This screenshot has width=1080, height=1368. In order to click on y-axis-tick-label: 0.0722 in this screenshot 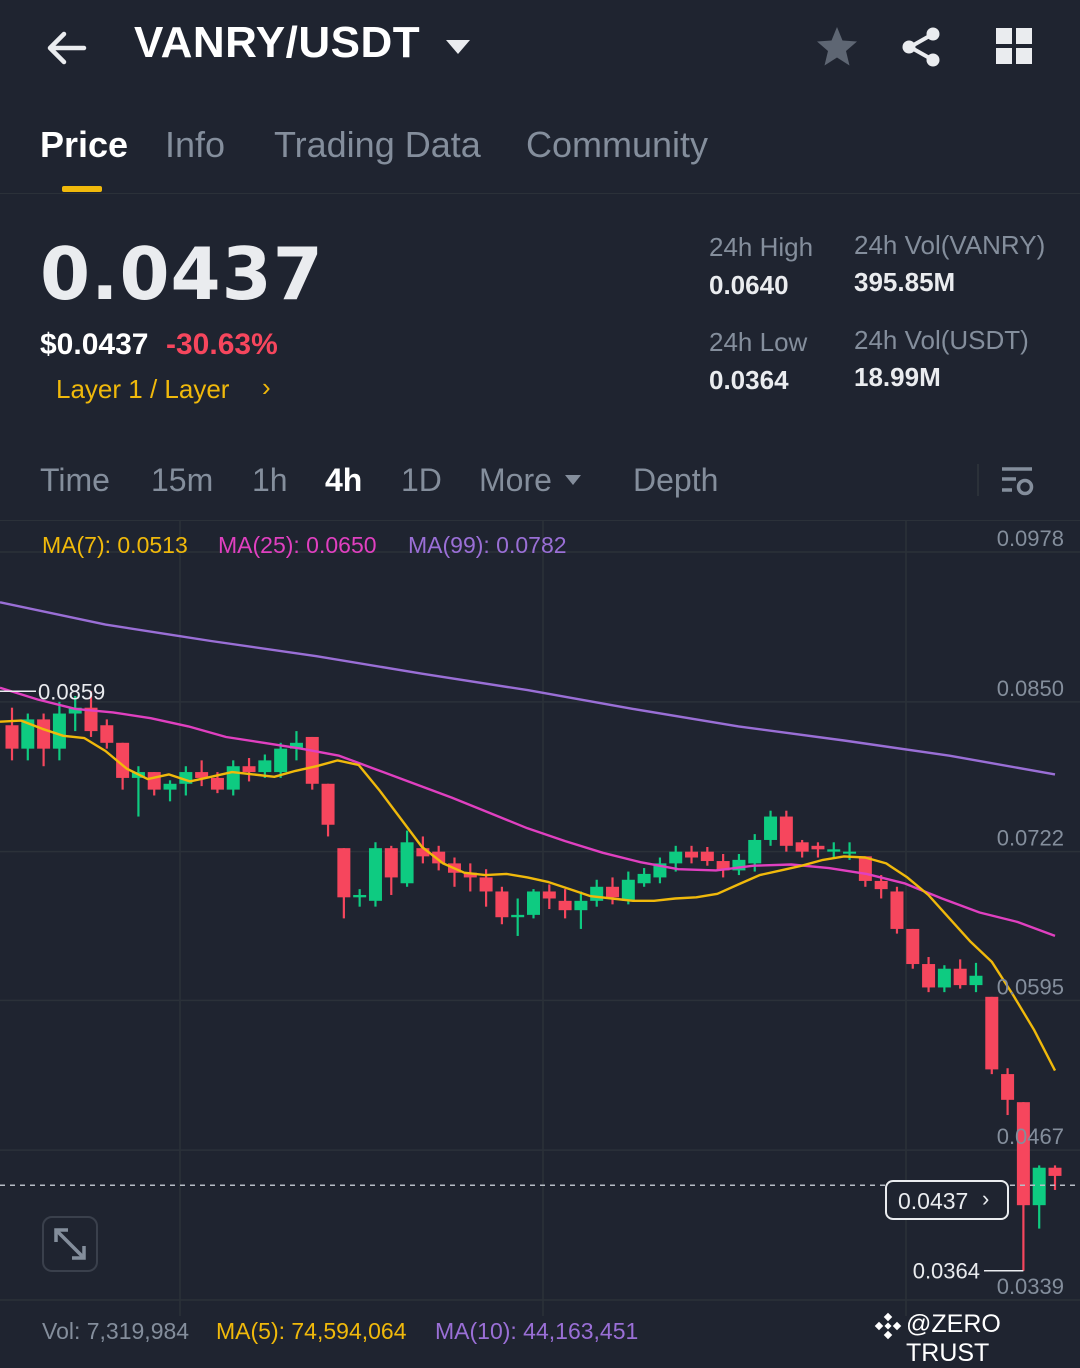, I will do `click(1030, 838)`.